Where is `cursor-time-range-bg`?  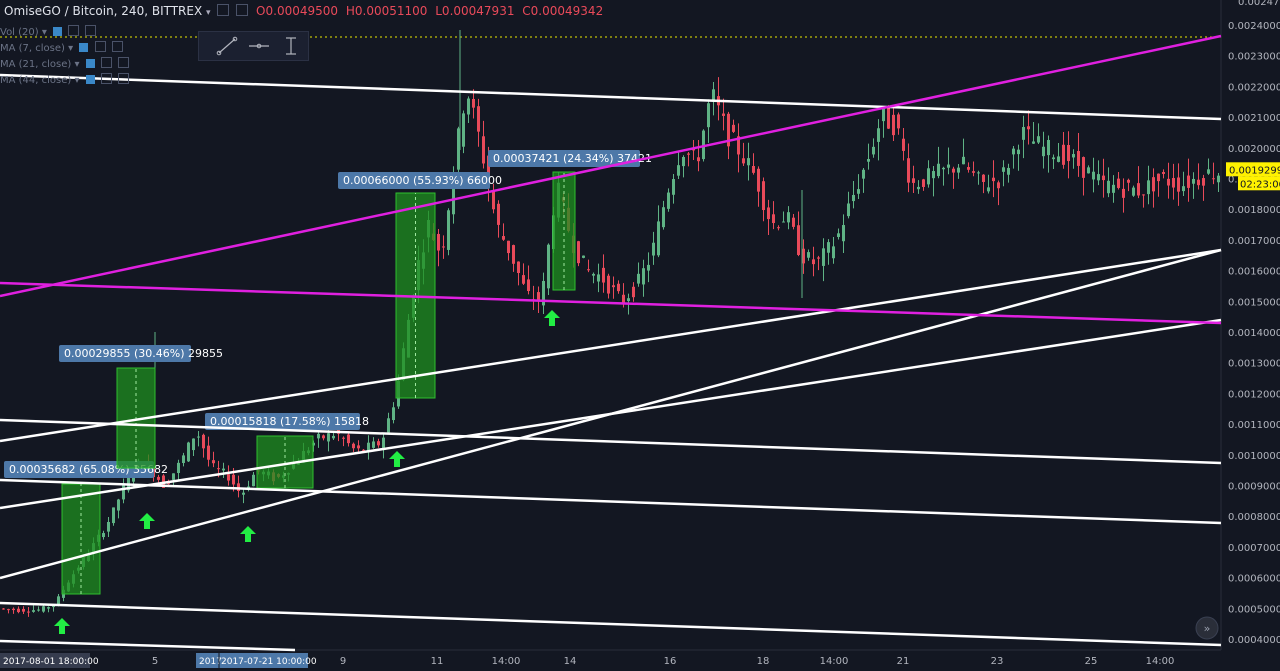 cursor-time-range-bg is located at coordinates (252, 660).